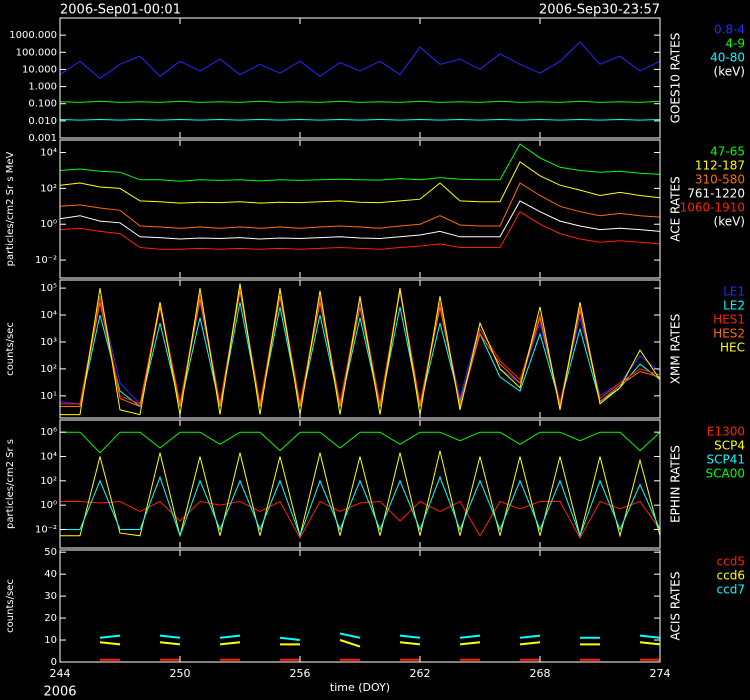 This screenshot has width=750, height=700. Describe the element at coordinates (735, 44) in the screenshot. I see `legend-entry: 4-9` at that location.